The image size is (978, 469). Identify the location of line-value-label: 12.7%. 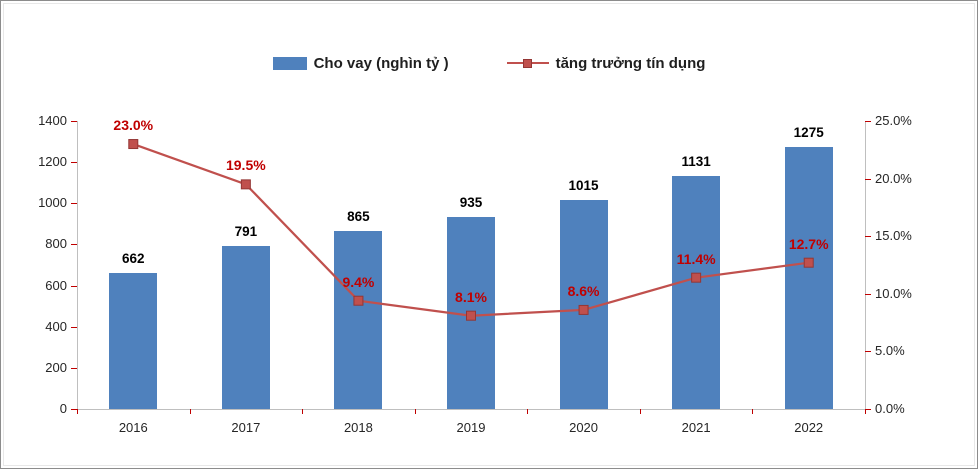
(808, 243).